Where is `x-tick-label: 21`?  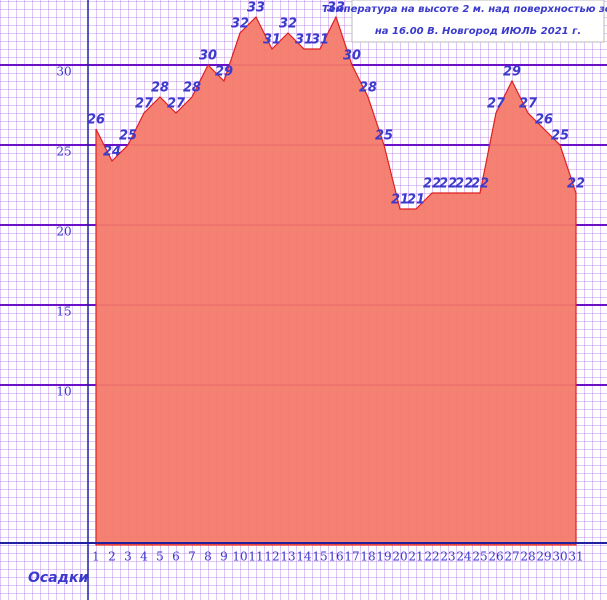
x-tick-label: 21 is located at coordinates (415, 557).